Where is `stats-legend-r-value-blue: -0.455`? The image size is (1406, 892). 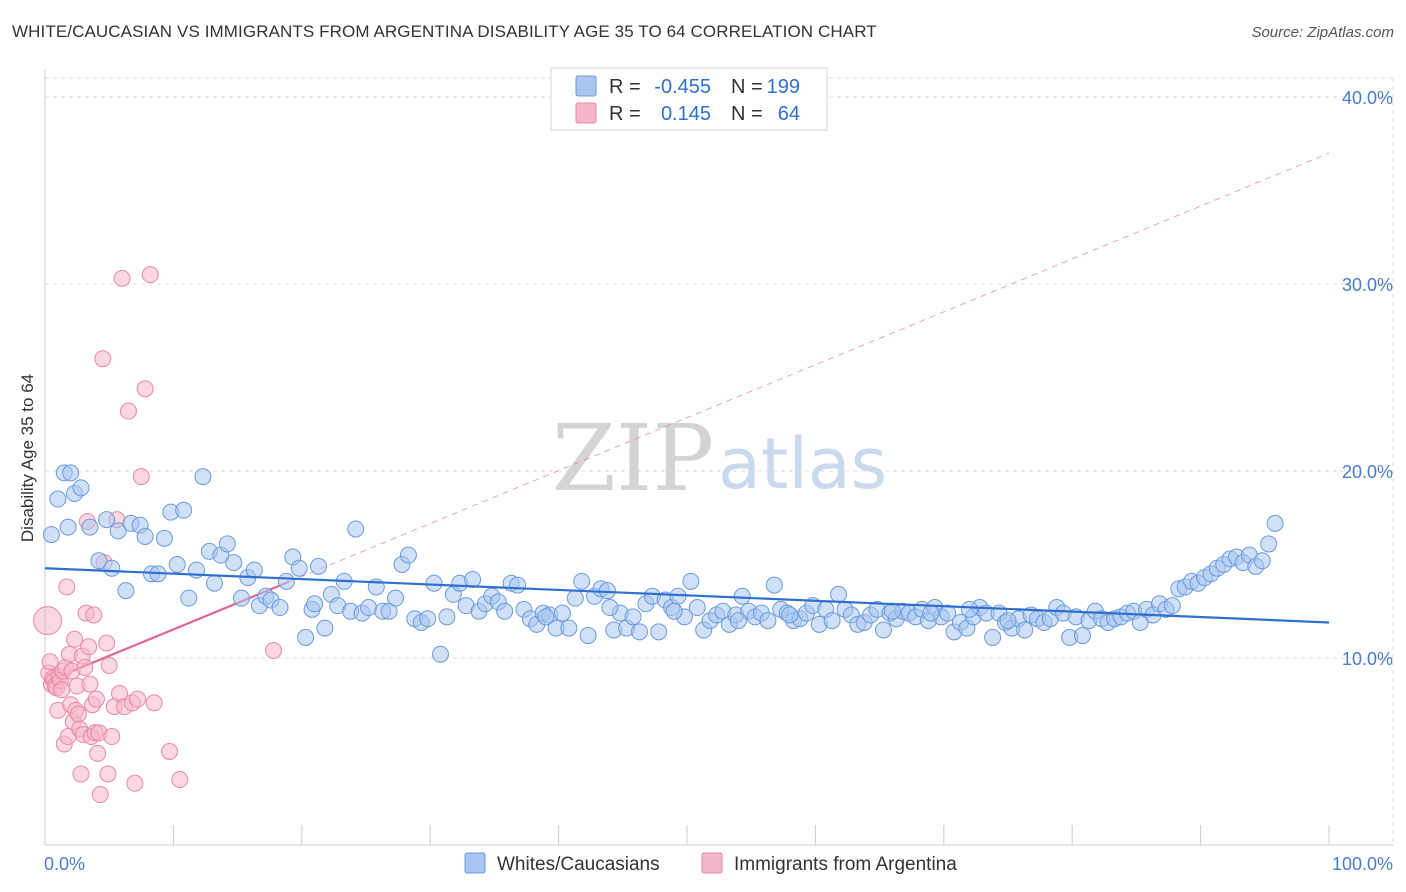
stats-legend-r-value-blue: -0.455 is located at coordinates (682, 87).